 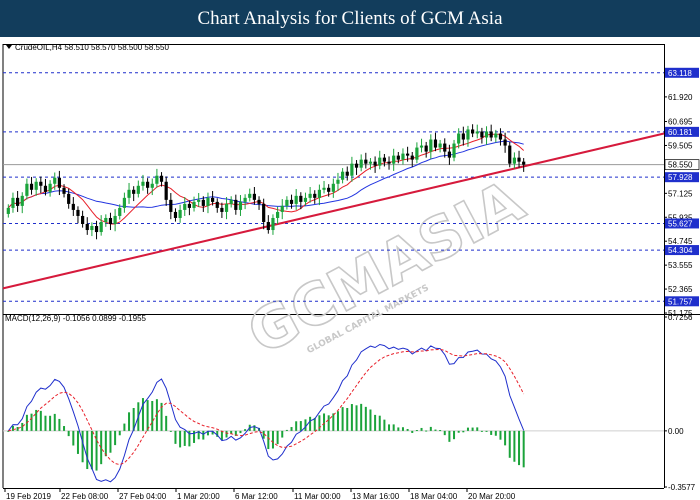 I want to click on price-panel-label: CrudeOIL,H4 58.510 58.570 58.500 58.550, so click(x=92, y=47).